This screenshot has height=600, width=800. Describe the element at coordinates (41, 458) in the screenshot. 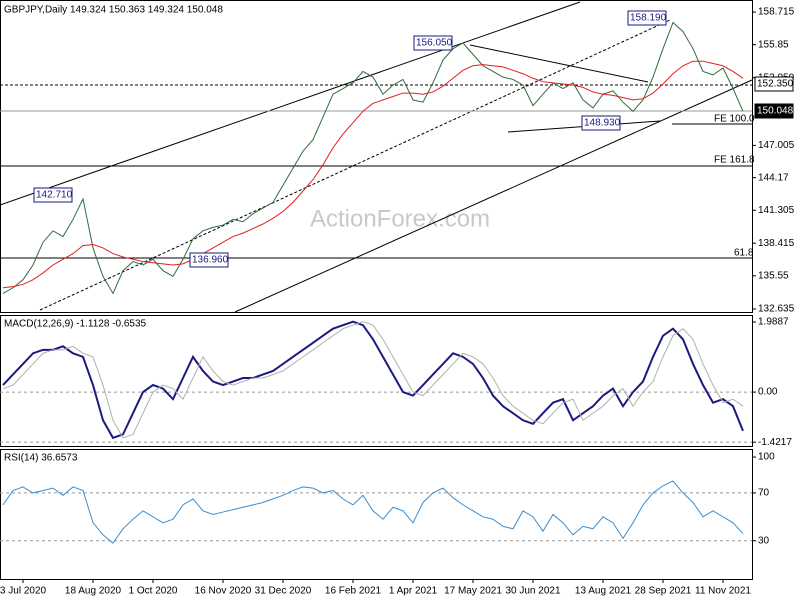

I see `panel-title: RSI(14) 36.6573` at that location.